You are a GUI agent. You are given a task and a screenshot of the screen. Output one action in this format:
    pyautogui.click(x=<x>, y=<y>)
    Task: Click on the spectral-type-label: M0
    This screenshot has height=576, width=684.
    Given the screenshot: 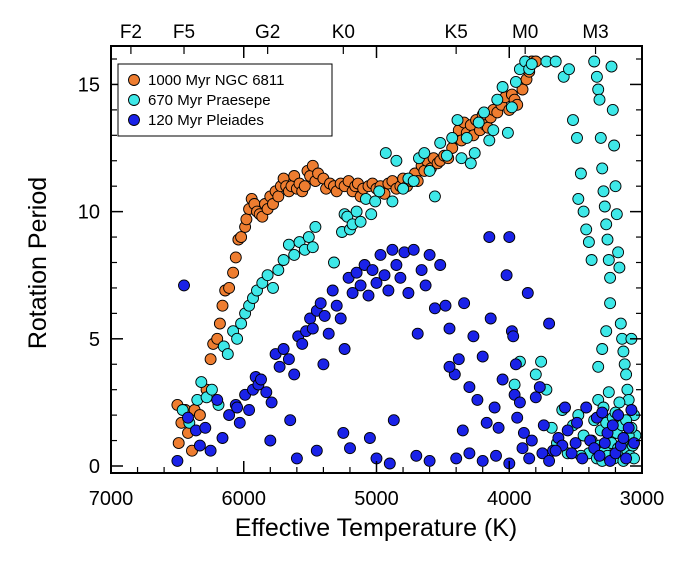 What is the action you would take?
    pyautogui.click(x=525, y=32)
    